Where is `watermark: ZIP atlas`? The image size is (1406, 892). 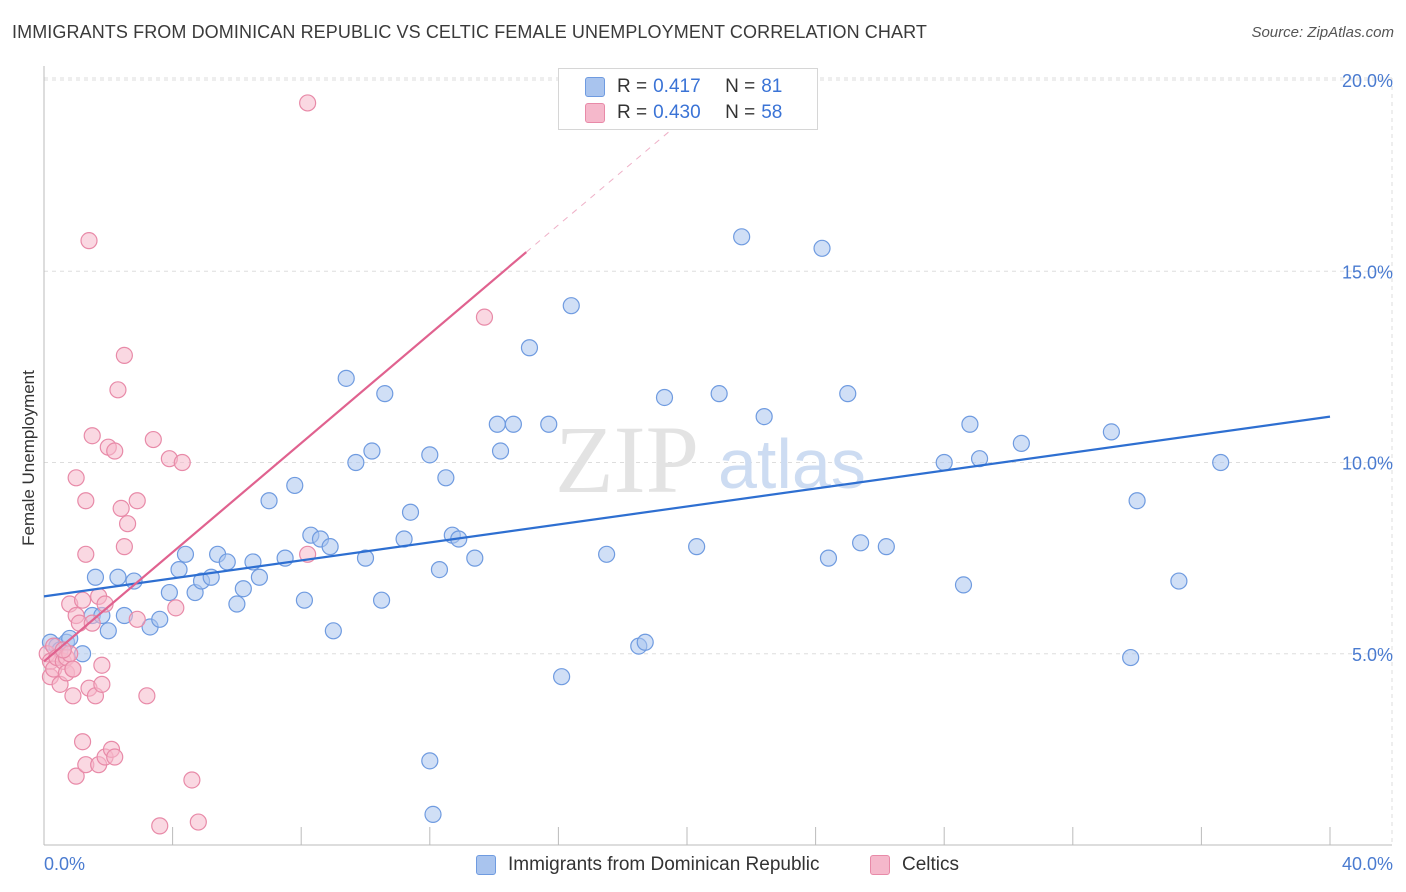 watermark: ZIP atlas is located at coordinates (710, 459).